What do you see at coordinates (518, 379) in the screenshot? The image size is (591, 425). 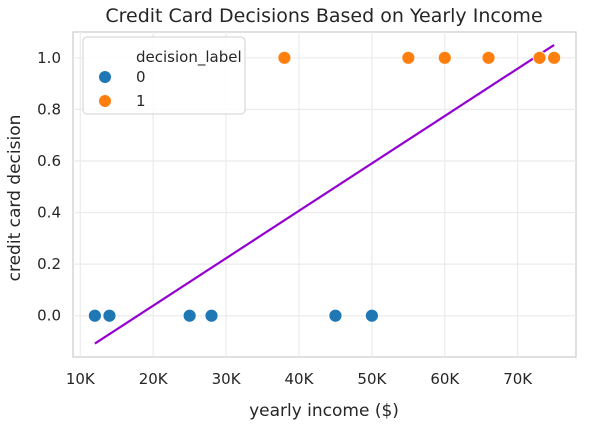 I see `x-tick-label: 70K` at bounding box center [518, 379].